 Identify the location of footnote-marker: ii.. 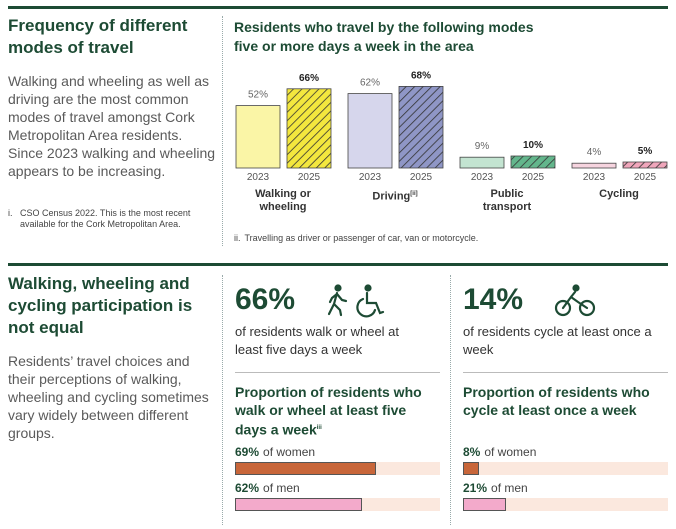
(237, 238).